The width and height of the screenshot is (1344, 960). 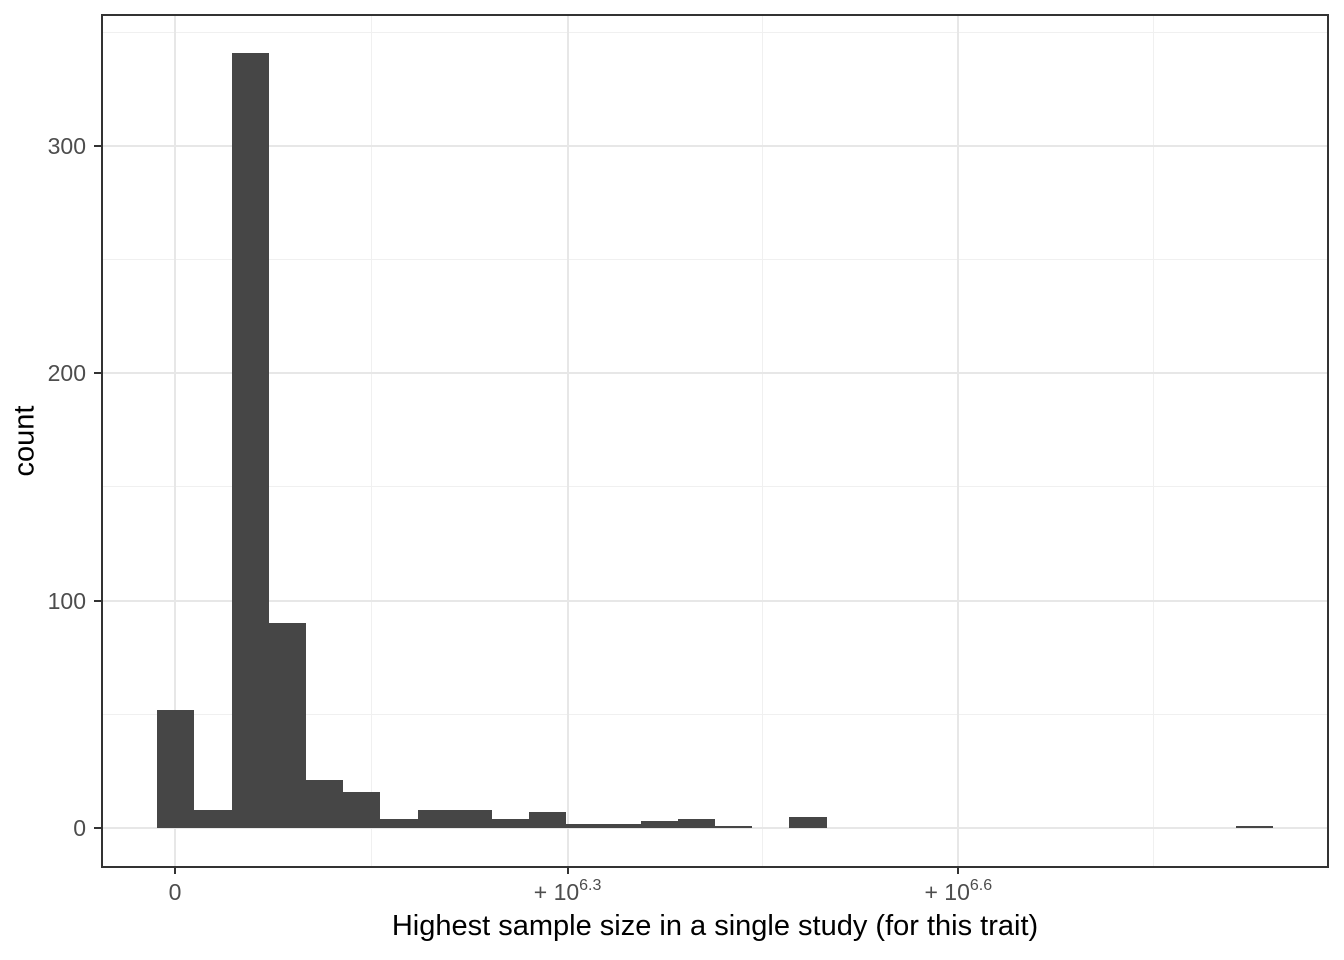 I want to click on y-tick-label: 300, so click(x=66, y=145).